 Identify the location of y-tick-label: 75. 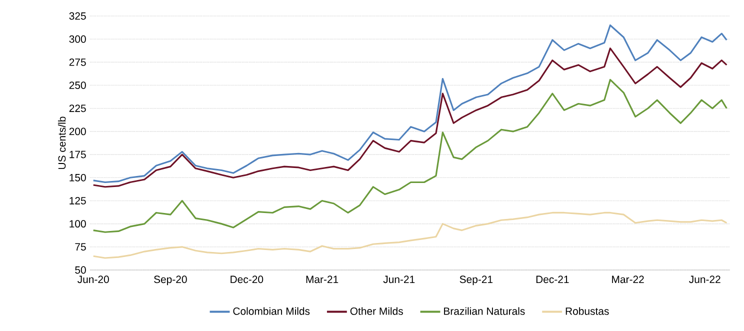
(80, 247).